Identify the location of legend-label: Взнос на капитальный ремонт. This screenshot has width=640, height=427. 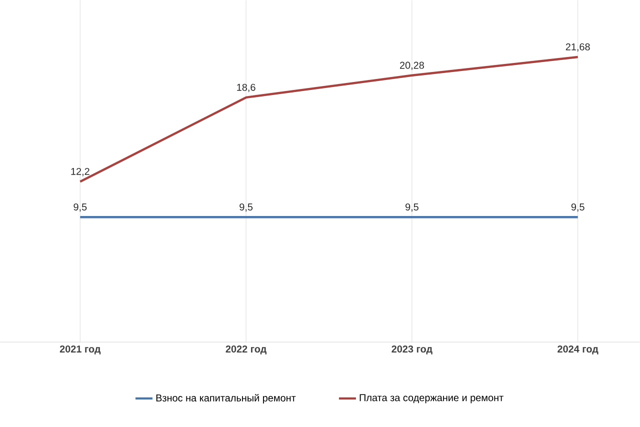
(226, 399).